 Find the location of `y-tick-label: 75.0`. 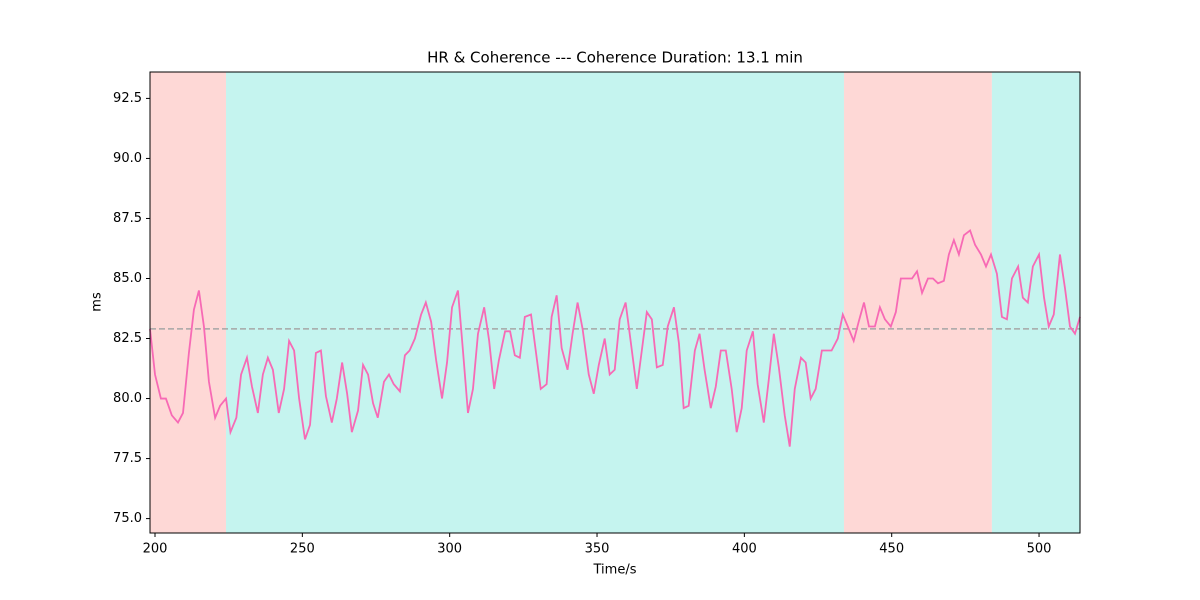

y-tick-label: 75.0 is located at coordinates (127, 518).